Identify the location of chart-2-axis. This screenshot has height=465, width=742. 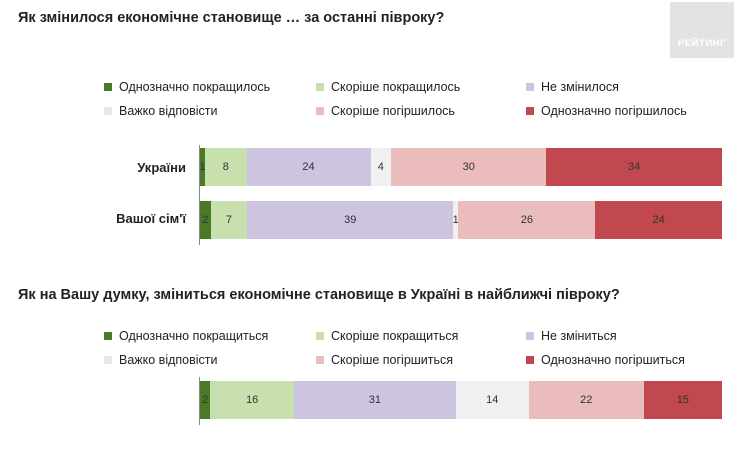
(199, 401).